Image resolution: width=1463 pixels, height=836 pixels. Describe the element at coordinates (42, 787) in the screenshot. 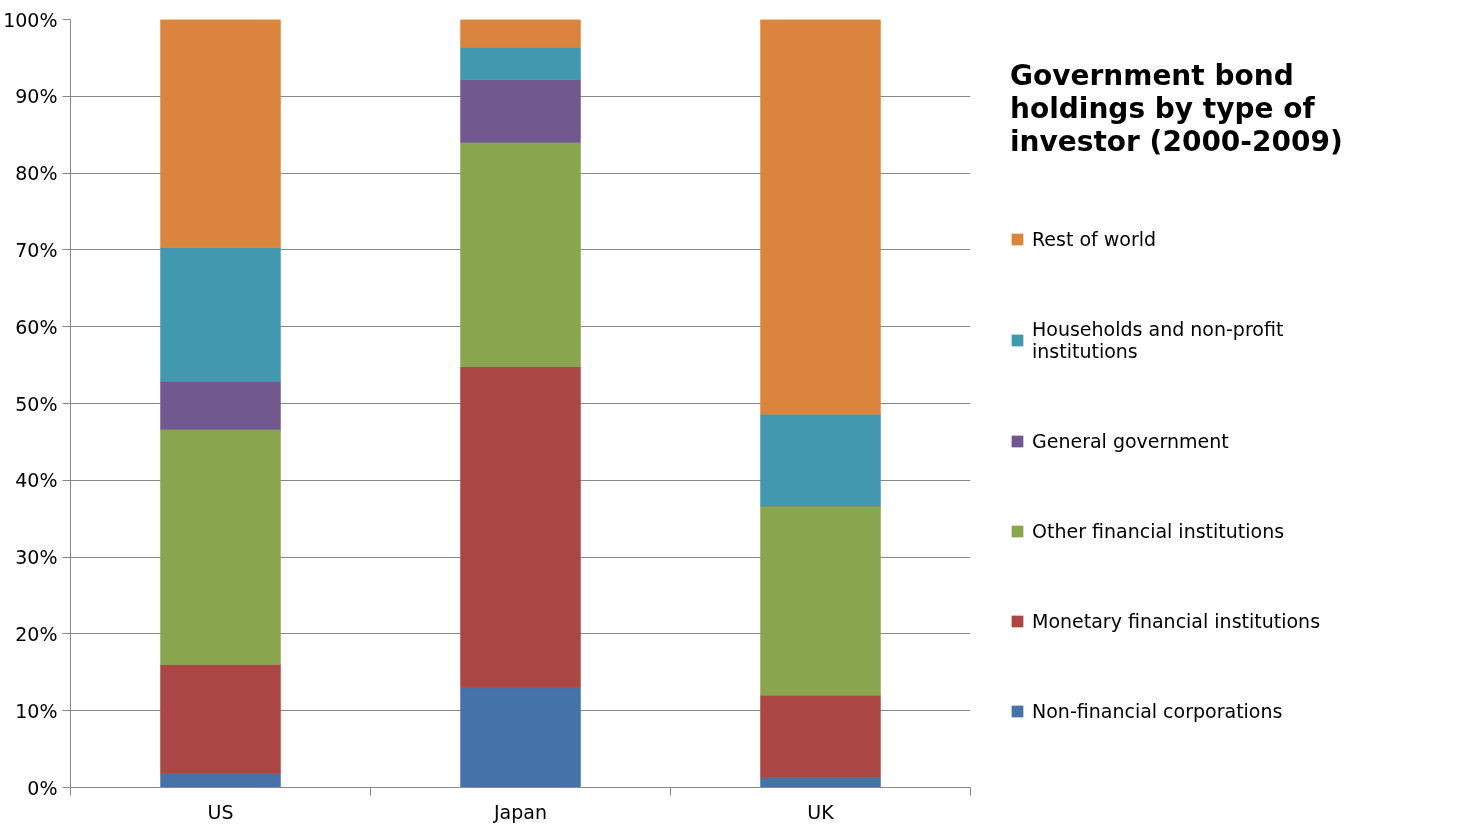

I see `y-tick-label: 0%` at that location.